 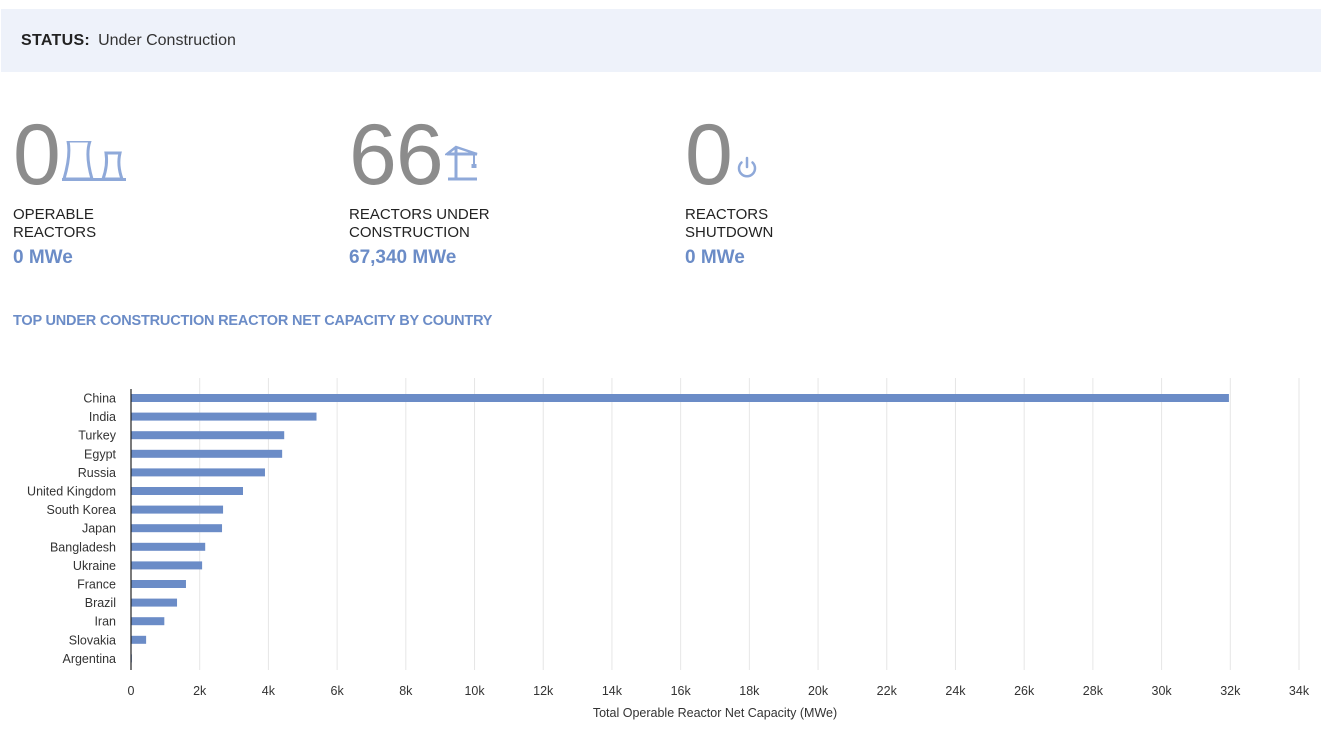 What do you see at coordinates (727, 214) in the screenshot?
I see `shutdown-label-line1: REACTORS` at bounding box center [727, 214].